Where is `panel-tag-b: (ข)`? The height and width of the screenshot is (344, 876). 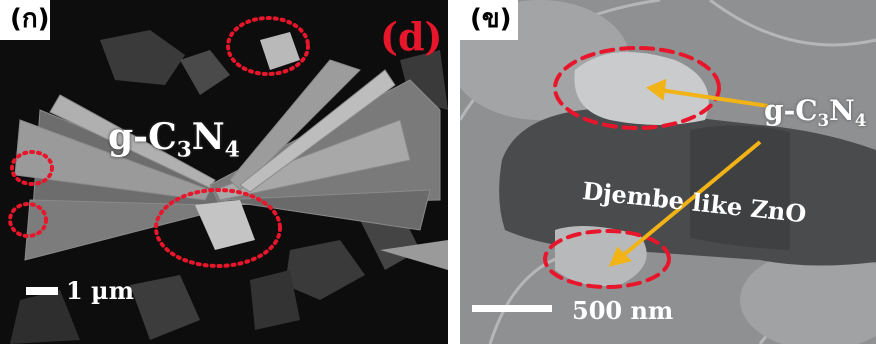
panel-tag-b: (ข) is located at coordinates (489, 20).